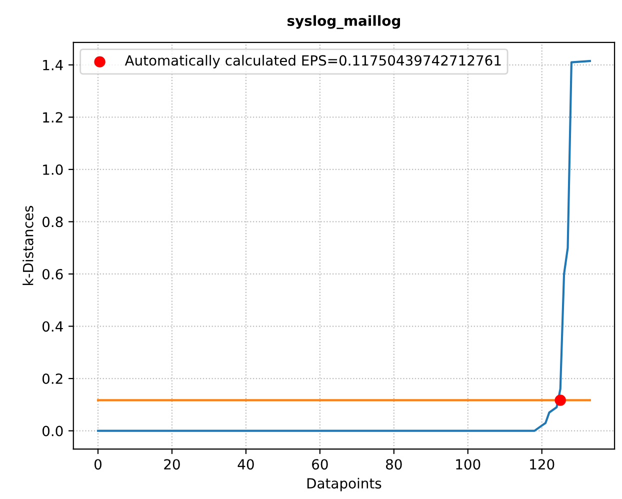 This screenshot has width=622, height=499. I want to click on x-tick-label: 120, so click(542, 464).